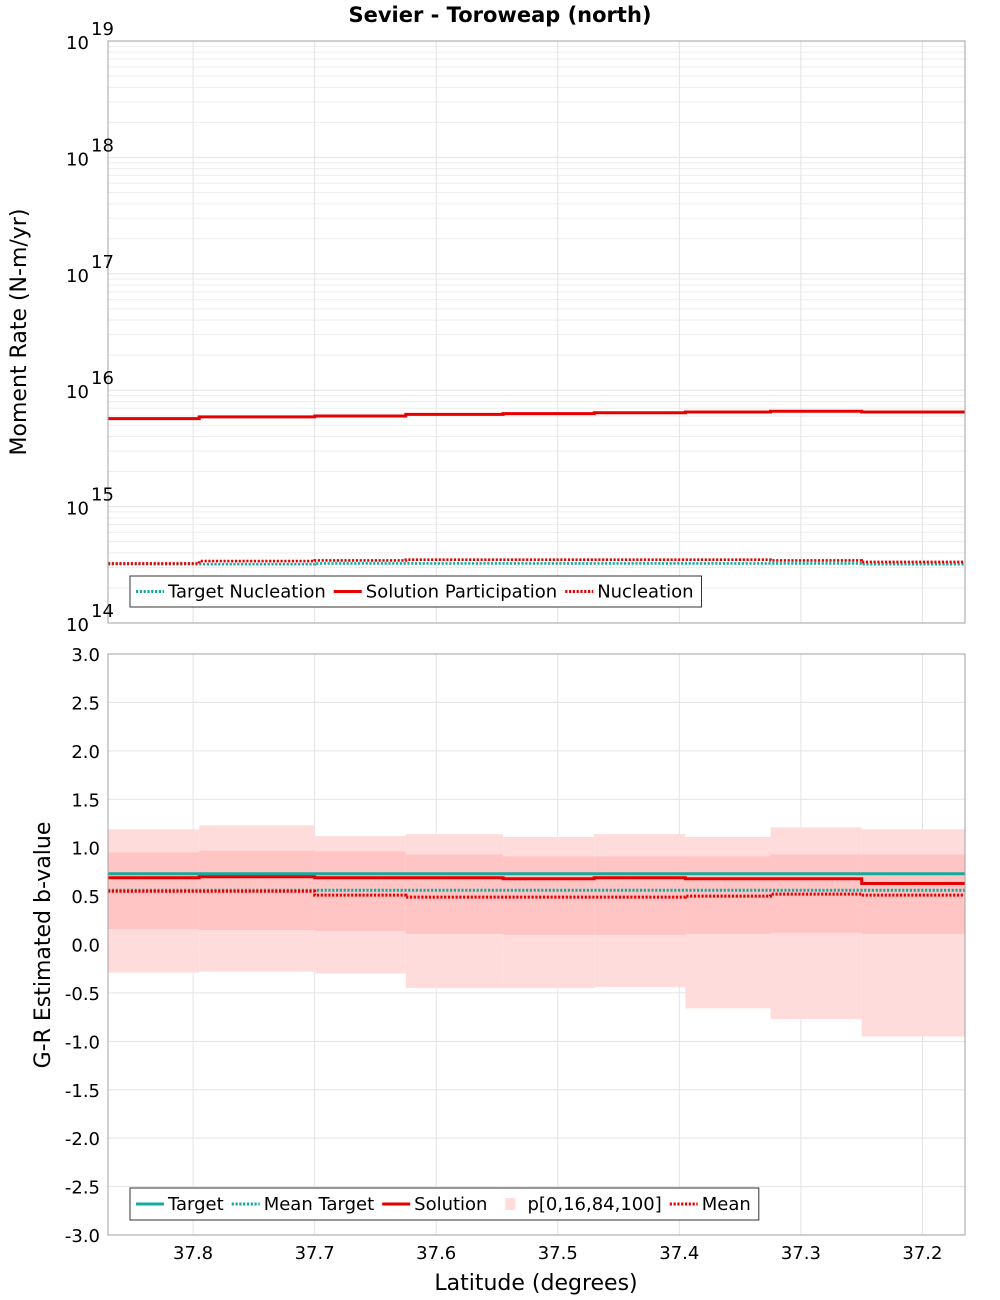 The height and width of the screenshot is (1300, 1000). I want to click on legend-item: Target, so click(180, 1204).